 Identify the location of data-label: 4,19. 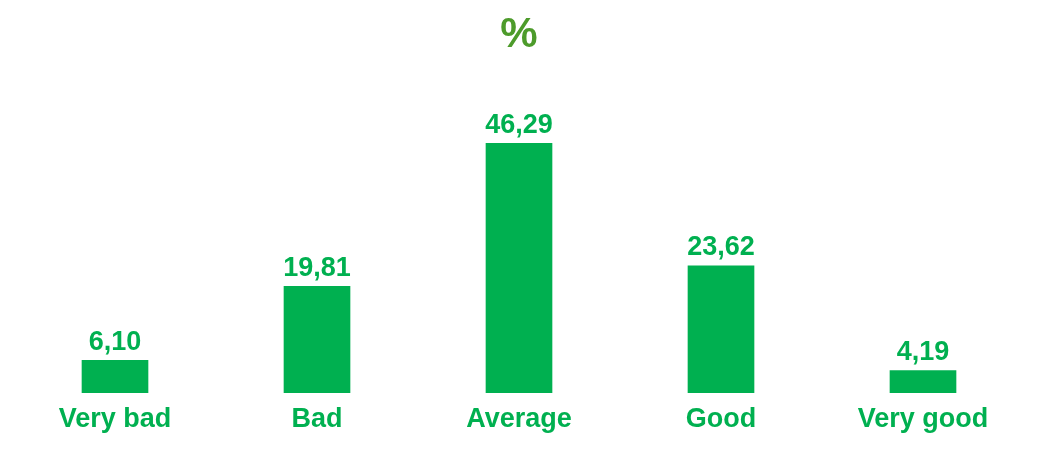
(923, 351).